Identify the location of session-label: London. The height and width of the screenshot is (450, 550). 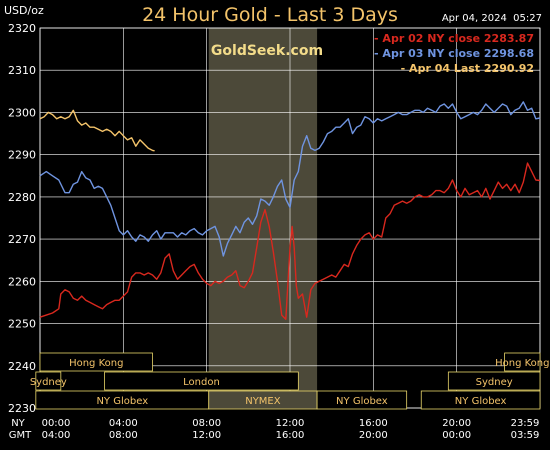
(201, 382).